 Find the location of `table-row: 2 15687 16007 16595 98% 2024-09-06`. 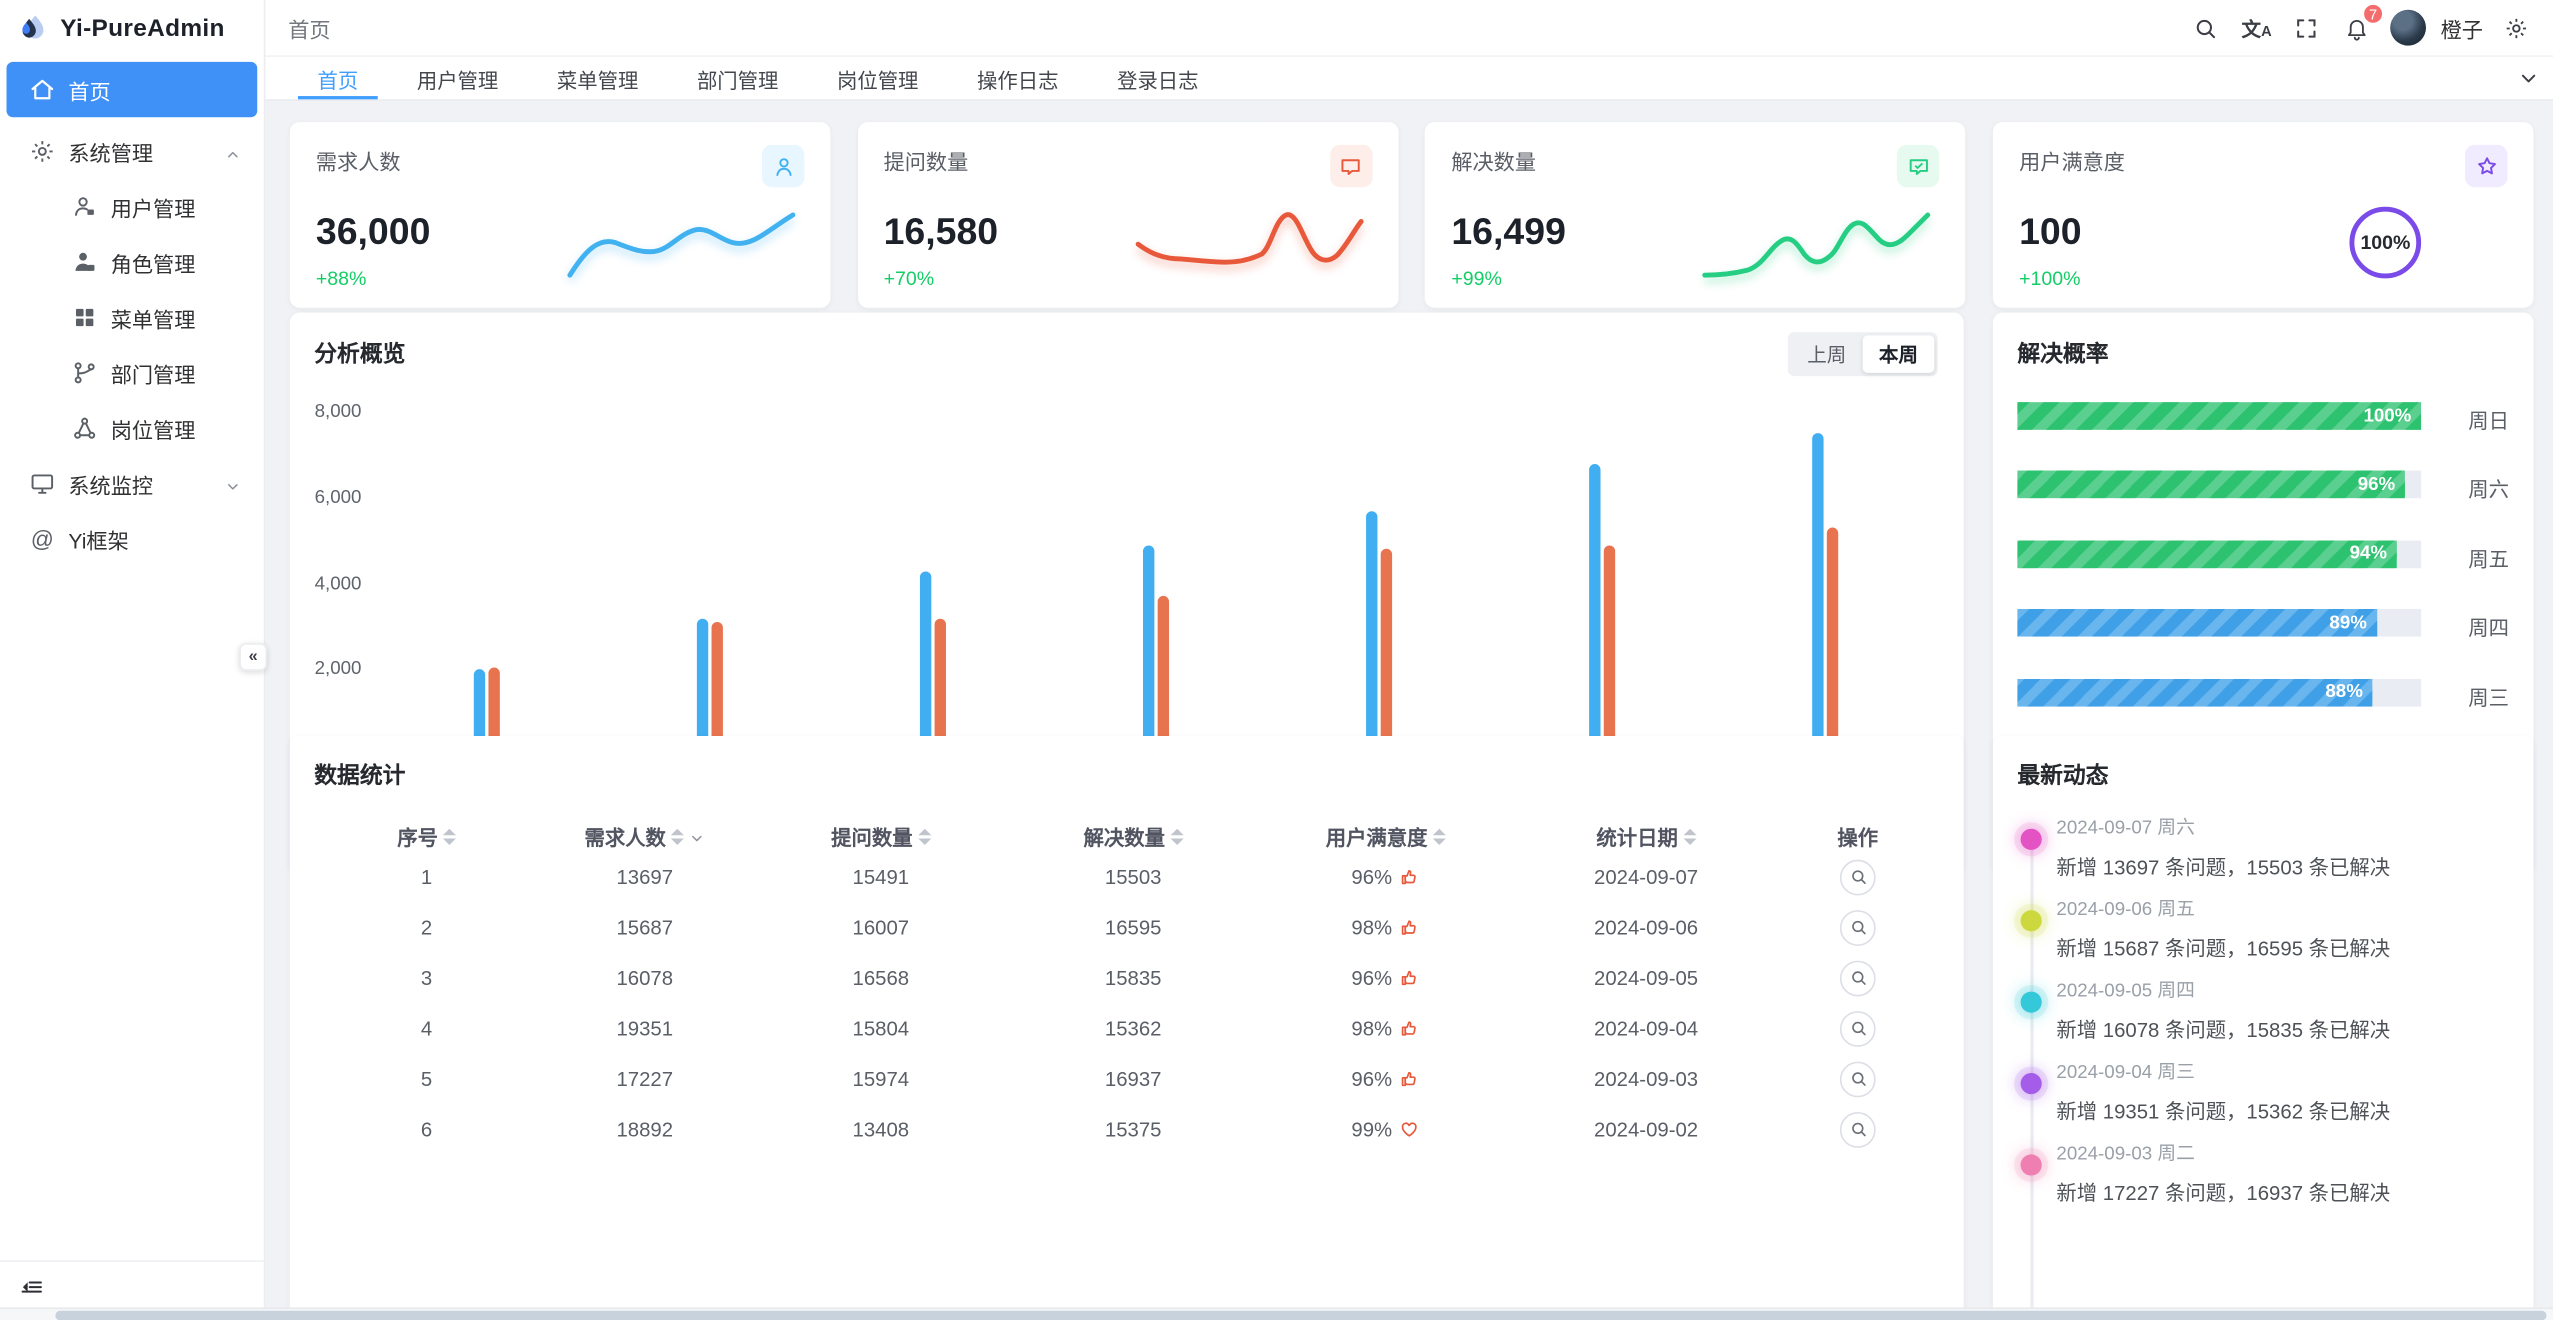

table-row: 2 15687 16007 16595 98% 2024-09-06 is located at coordinates (1126, 927).